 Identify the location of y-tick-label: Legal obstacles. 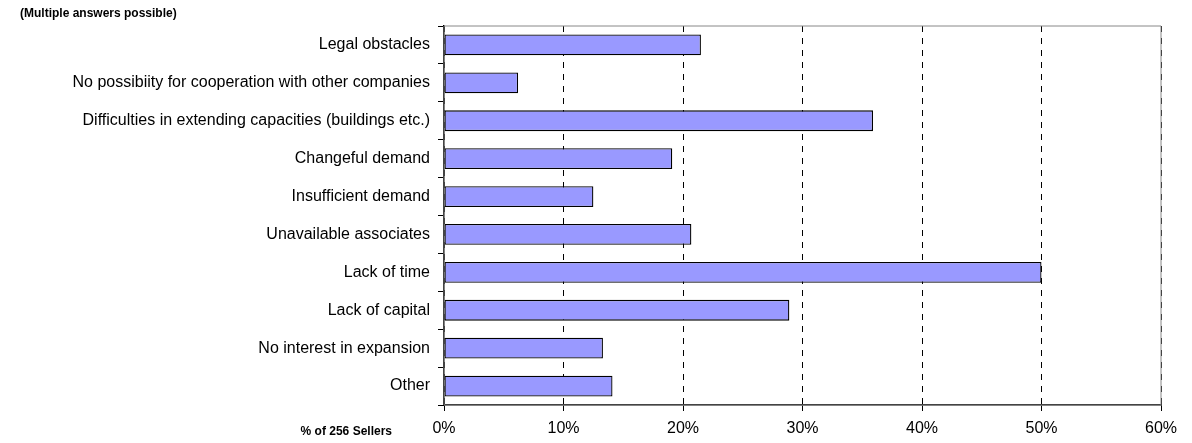
(374, 44).